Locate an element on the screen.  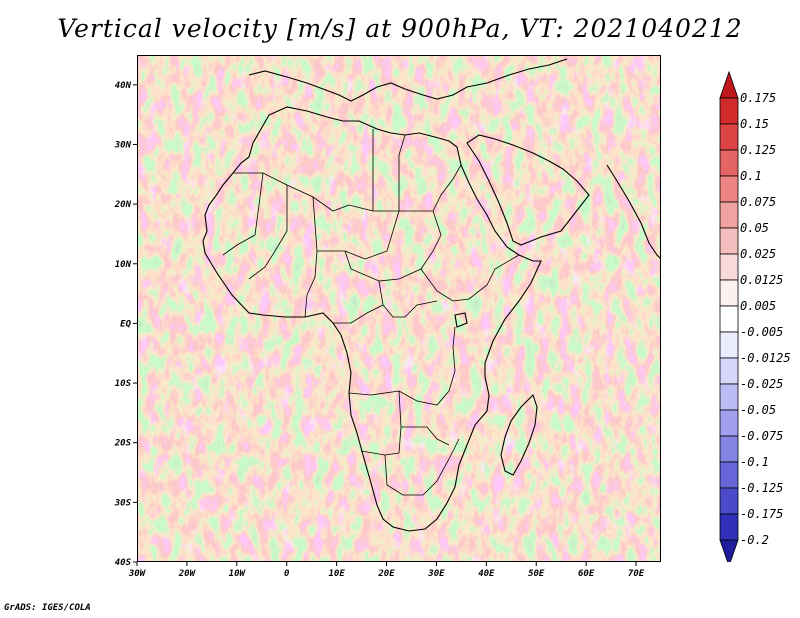
colorbar-label: -0.1 is located at coordinates (754, 462).